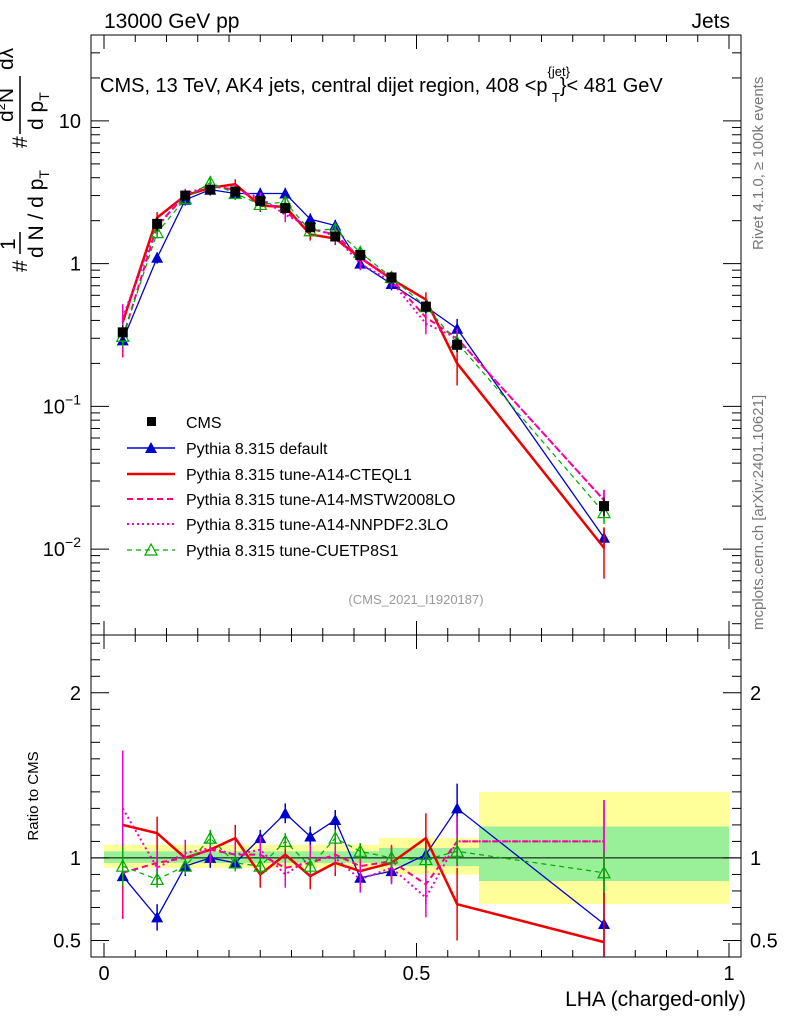  I want to click on analysis-watermark: (CMS_2021_I1920187), so click(415, 599).